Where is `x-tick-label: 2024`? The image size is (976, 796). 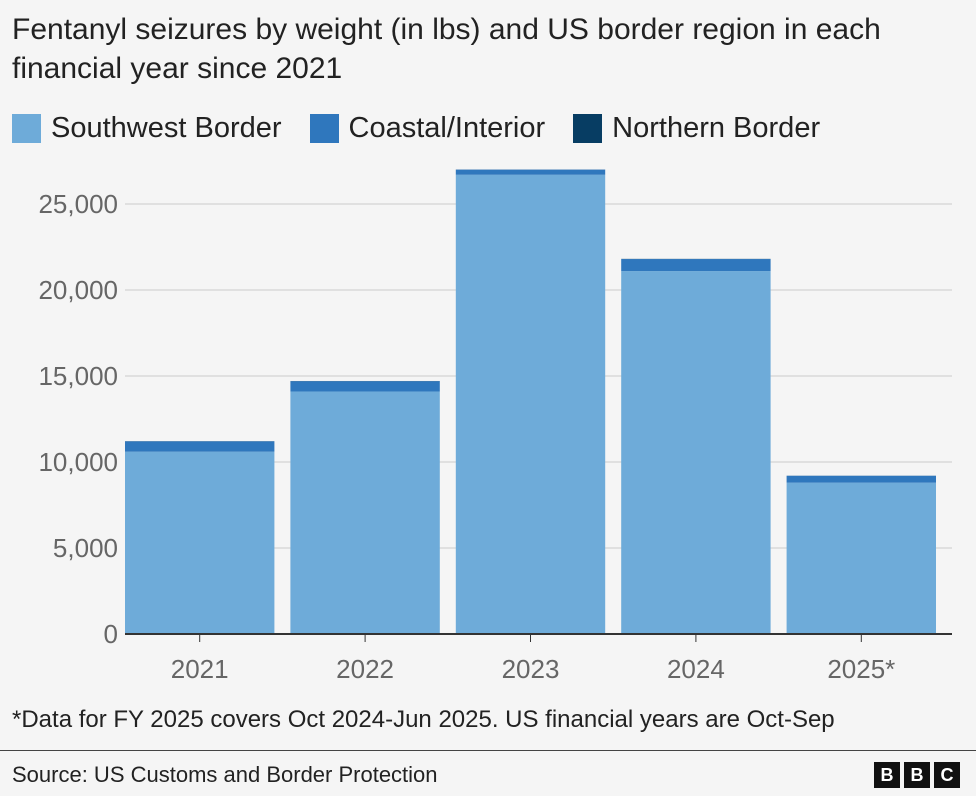
x-tick-label: 2024 is located at coordinates (696, 669).